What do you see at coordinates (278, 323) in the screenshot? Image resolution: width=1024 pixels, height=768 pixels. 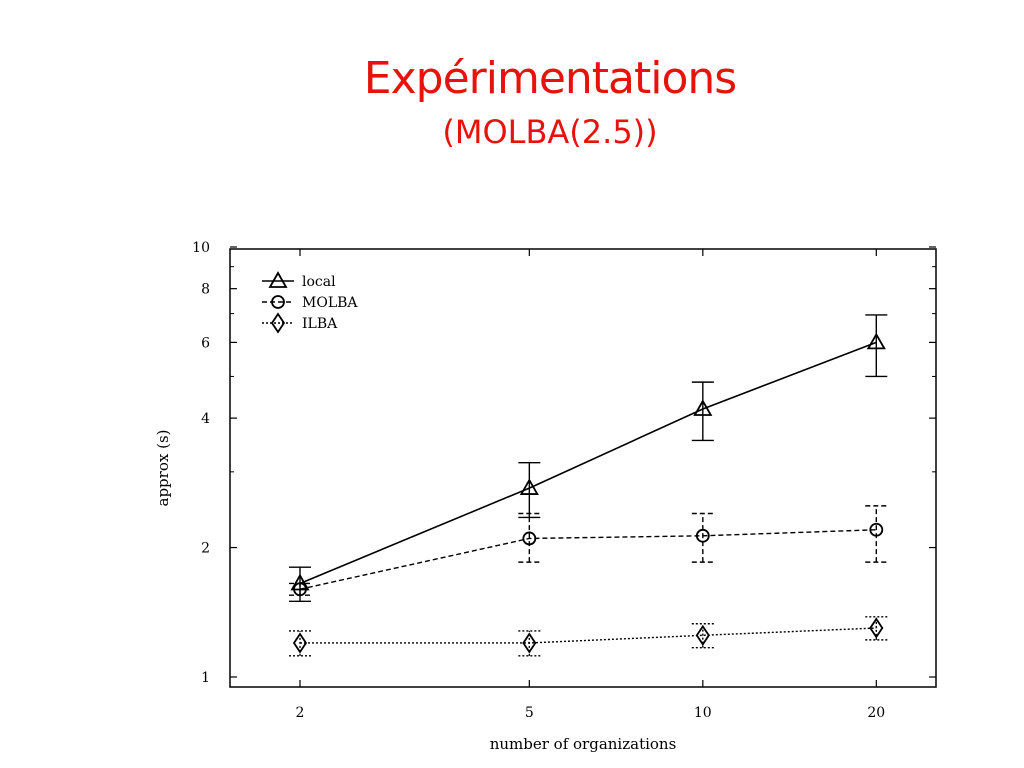 I see `legend-marker-ilba` at bounding box center [278, 323].